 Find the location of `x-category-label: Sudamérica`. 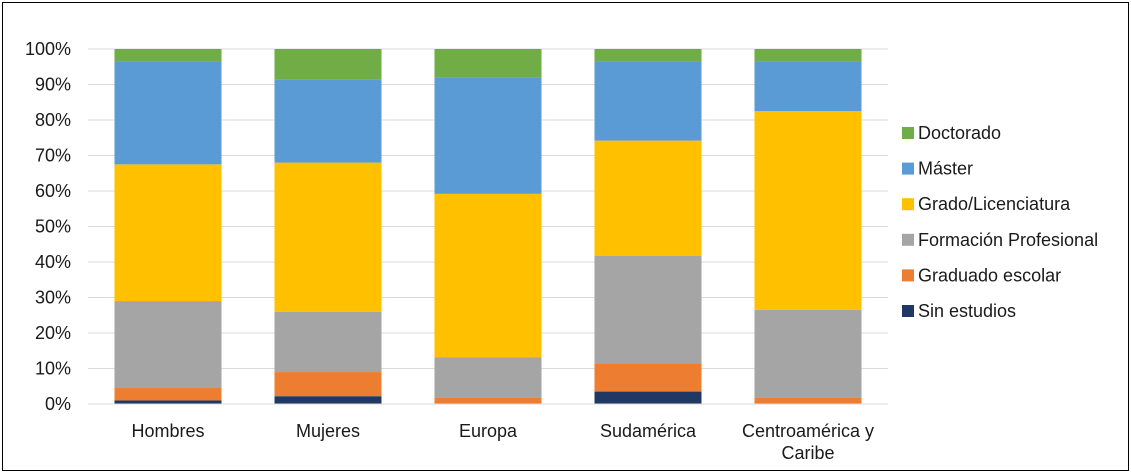

x-category-label: Sudamérica is located at coordinates (648, 431).